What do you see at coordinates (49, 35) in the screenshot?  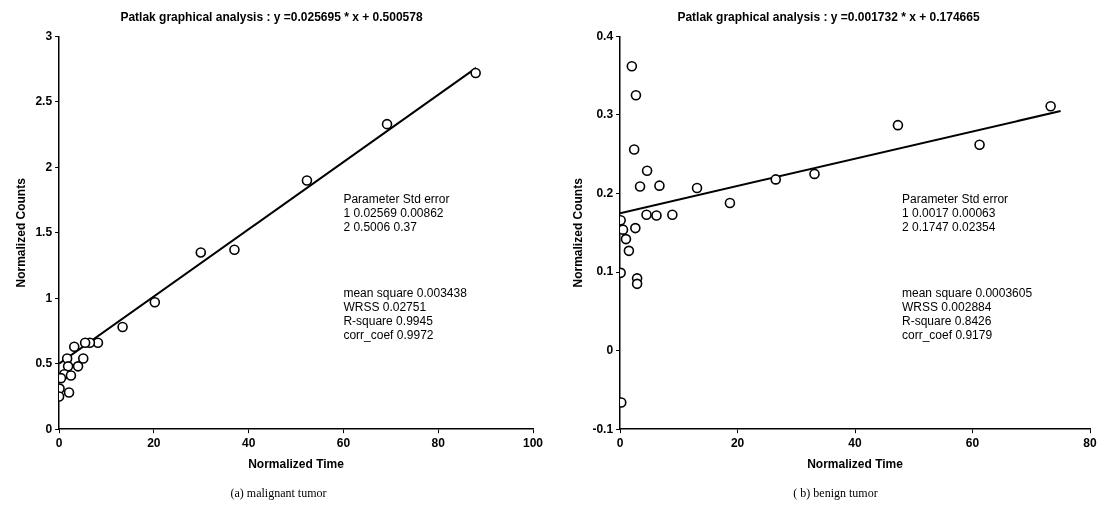 I see `y-tick-label: 3` at bounding box center [49, 35].